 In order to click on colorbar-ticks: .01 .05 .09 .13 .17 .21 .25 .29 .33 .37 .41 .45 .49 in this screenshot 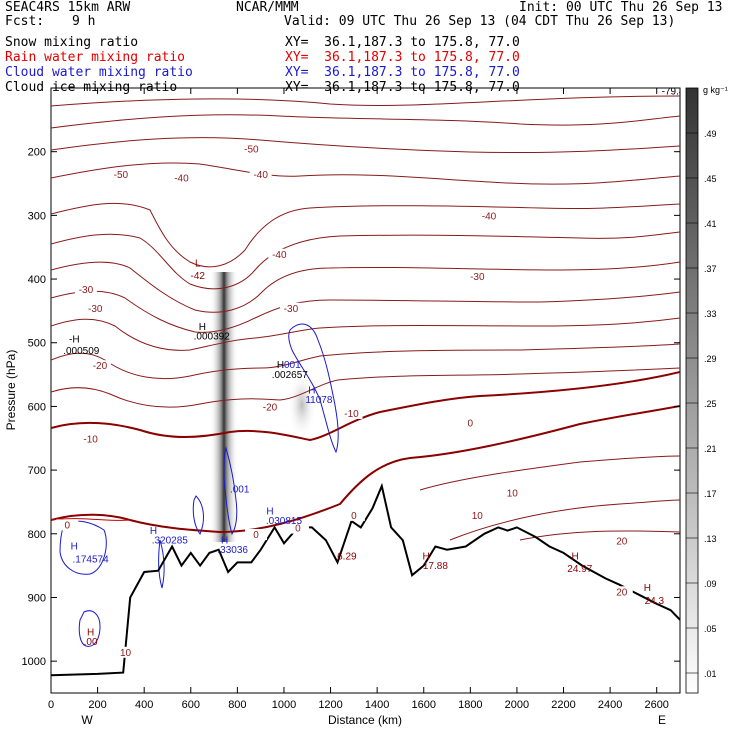, I will do `click(701, 404)`.